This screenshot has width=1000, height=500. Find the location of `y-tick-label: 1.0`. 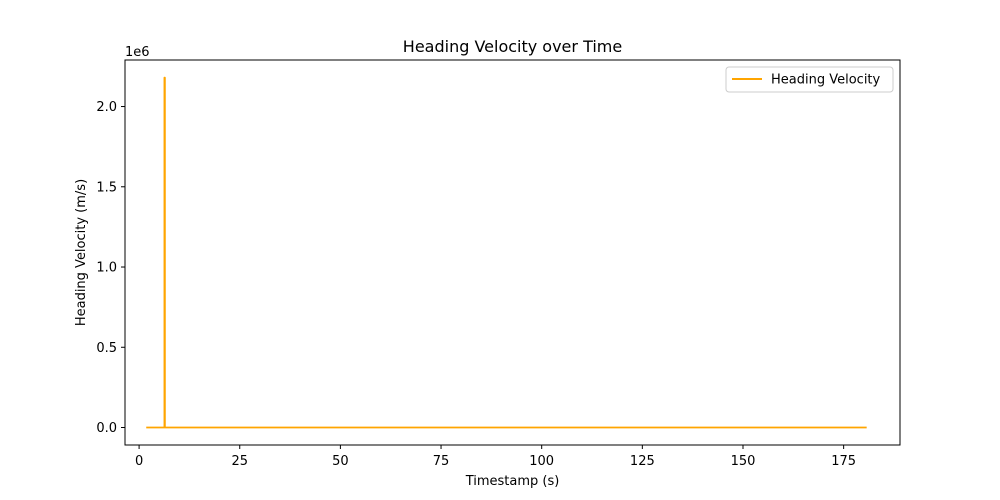

y-tick-label: 1.0 is located at coordinates (106, 268).